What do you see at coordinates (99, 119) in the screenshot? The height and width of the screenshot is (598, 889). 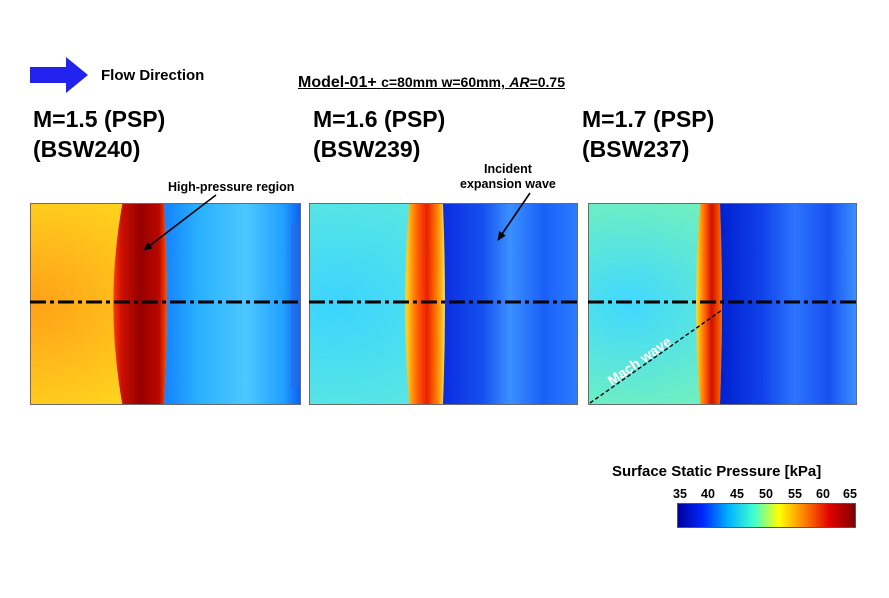 I see `case-mach-1: M=1.5 (PSP)` at bounding box center [99, 119].